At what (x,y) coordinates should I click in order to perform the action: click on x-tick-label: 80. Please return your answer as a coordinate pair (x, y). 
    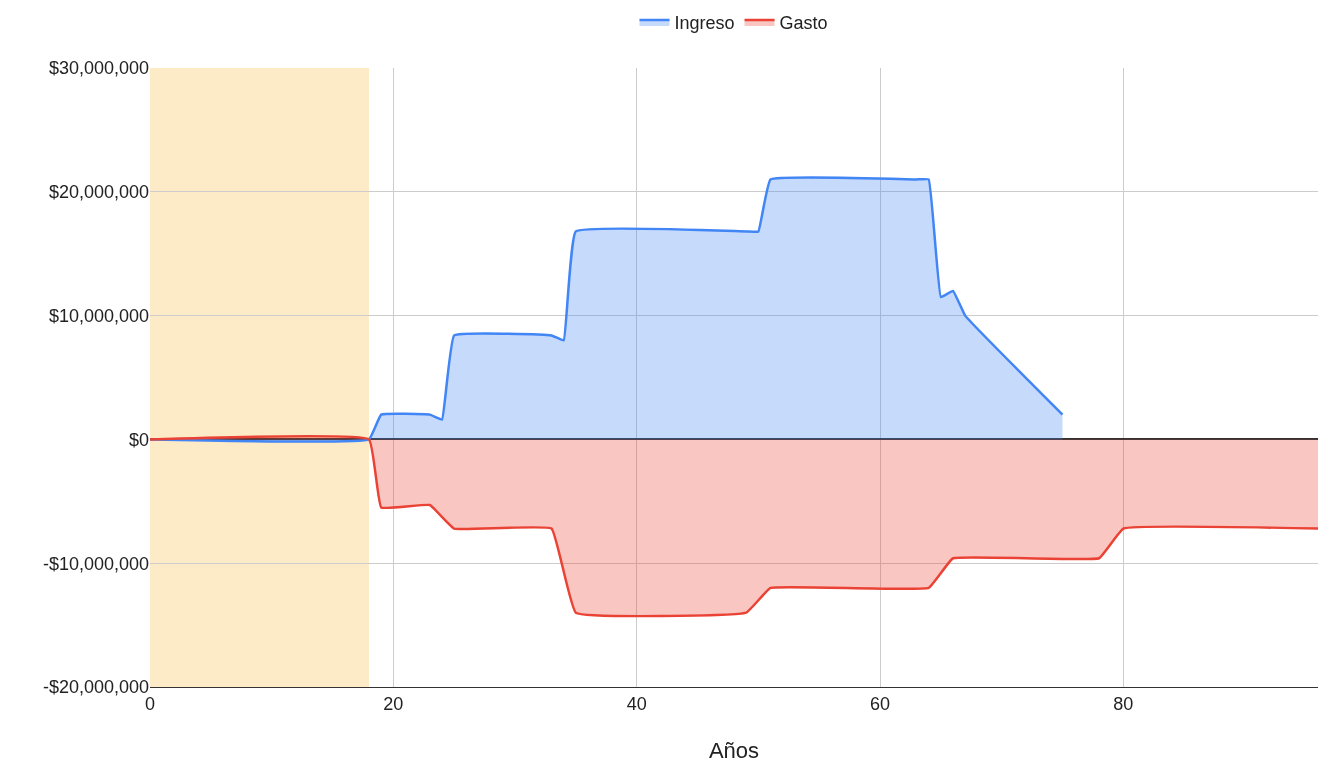
    Looking at the image, I should click on (1123, 703).